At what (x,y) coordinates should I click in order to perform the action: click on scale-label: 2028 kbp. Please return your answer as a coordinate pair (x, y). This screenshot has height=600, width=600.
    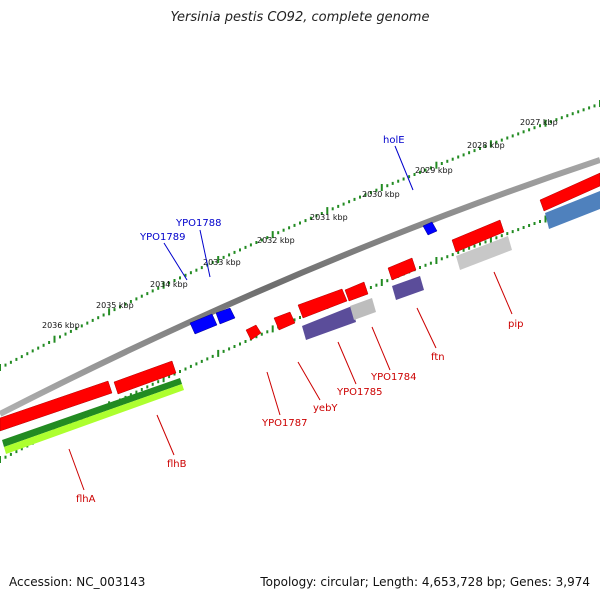
    Looking at the image, I should click on (486, 145).